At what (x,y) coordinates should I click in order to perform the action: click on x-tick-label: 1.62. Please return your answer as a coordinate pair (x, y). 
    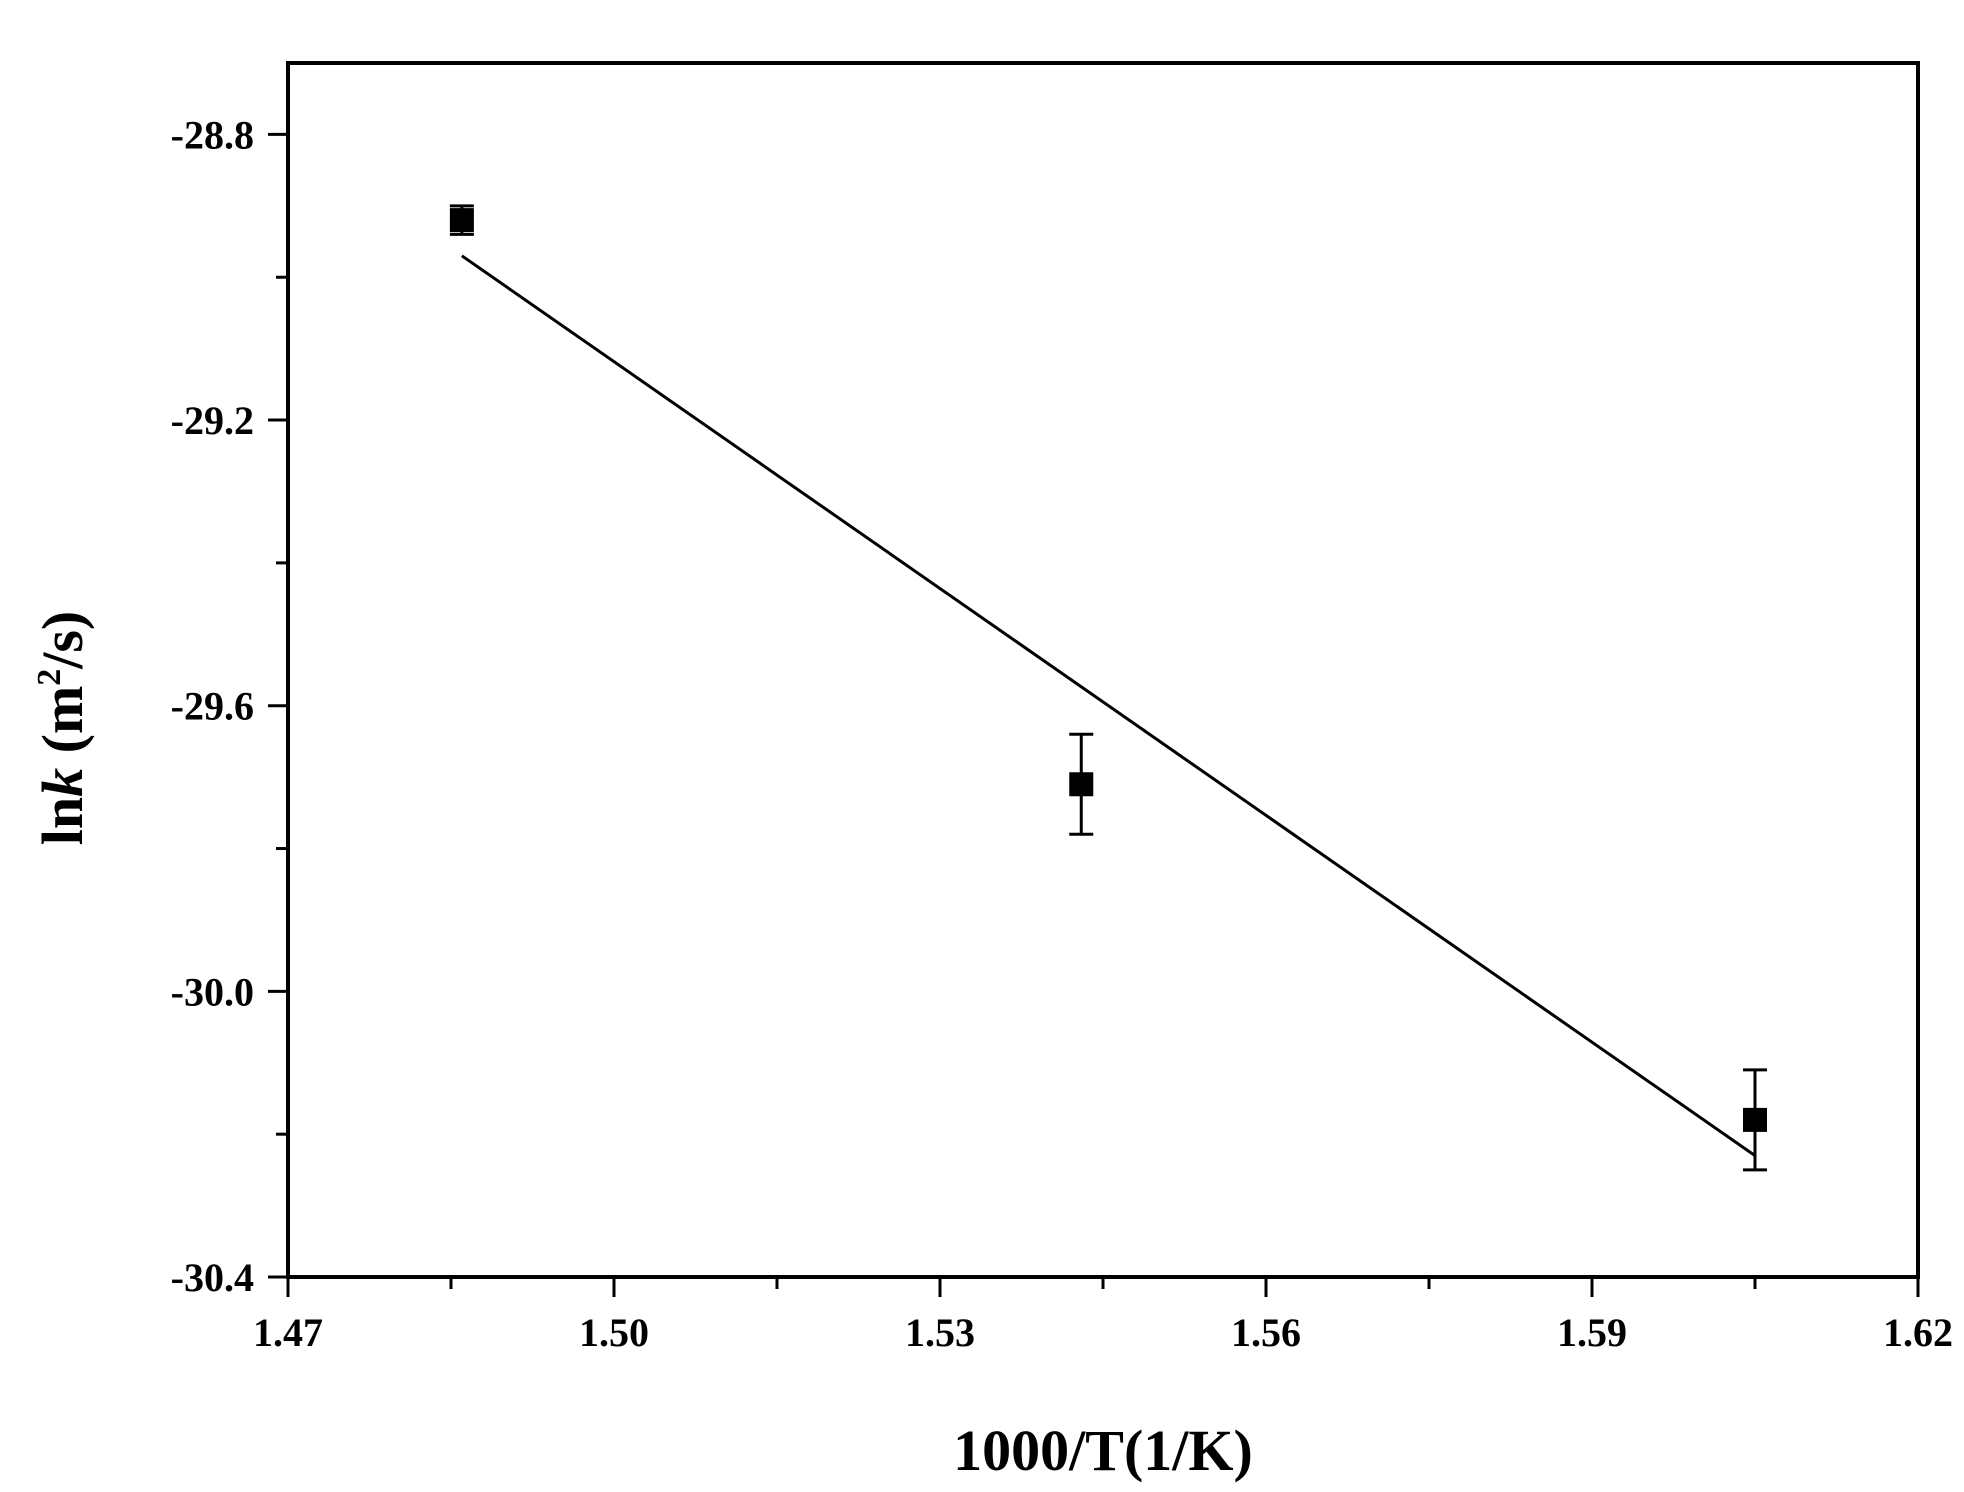
    Looking at the image, I should click on (1918, 1332).